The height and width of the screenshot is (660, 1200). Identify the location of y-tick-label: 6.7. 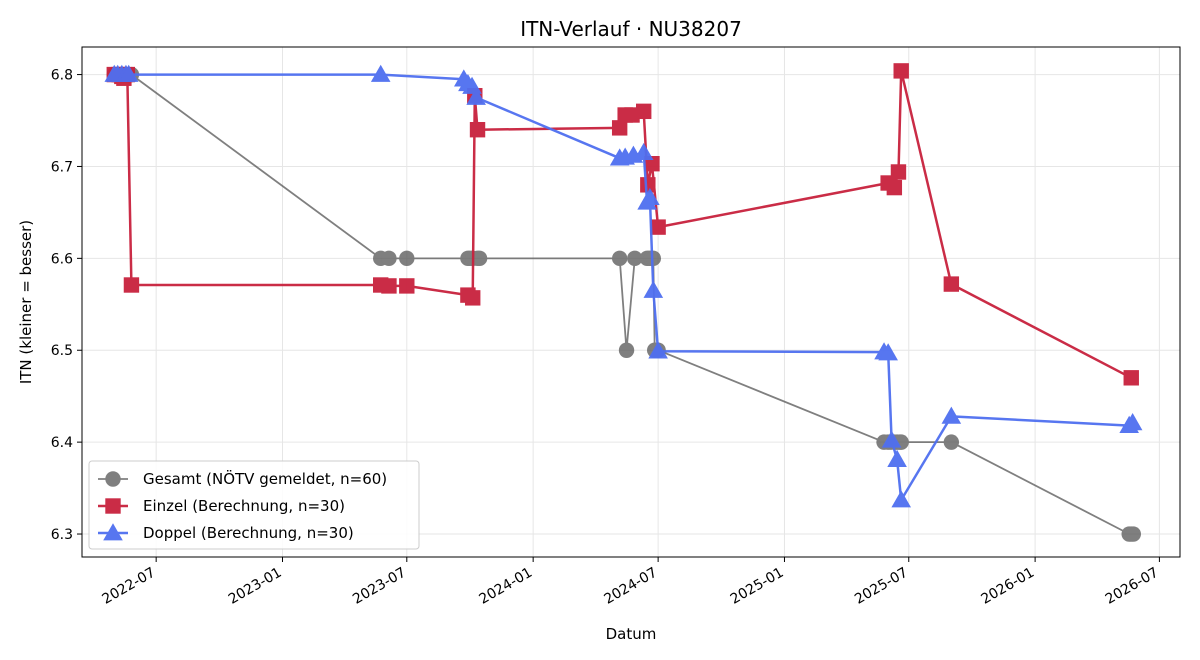
(62, 167).